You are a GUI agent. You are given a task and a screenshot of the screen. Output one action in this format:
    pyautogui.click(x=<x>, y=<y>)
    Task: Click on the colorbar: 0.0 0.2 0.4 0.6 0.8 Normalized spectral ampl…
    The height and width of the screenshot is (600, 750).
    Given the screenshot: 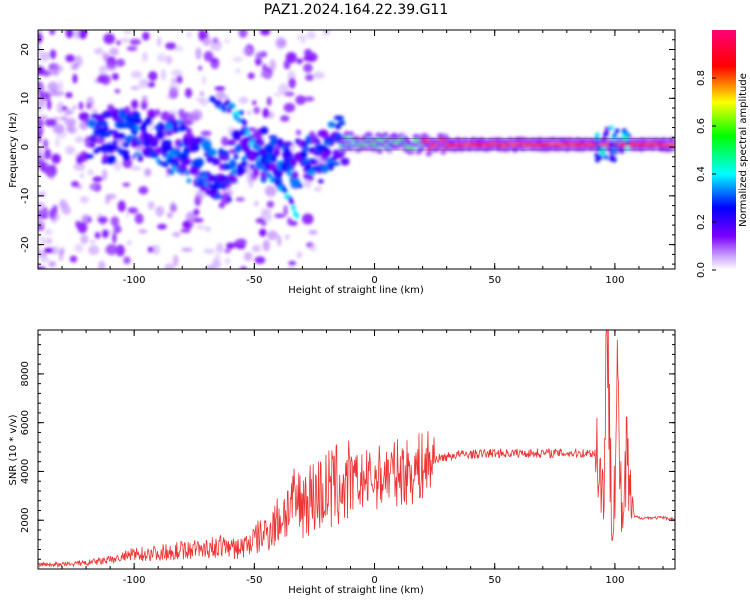 What is the action you would take?
    pyautogui.click(x=722, y=154)
    